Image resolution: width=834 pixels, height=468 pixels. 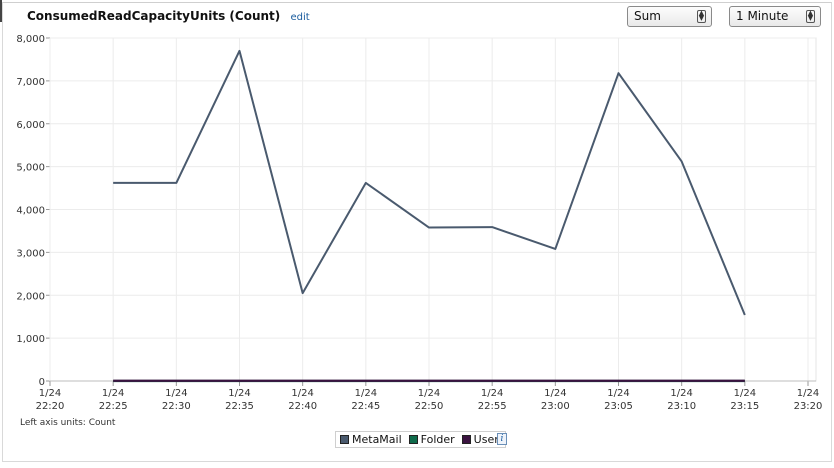 I want to click on info-icon: i, so click(x=502, y=439).